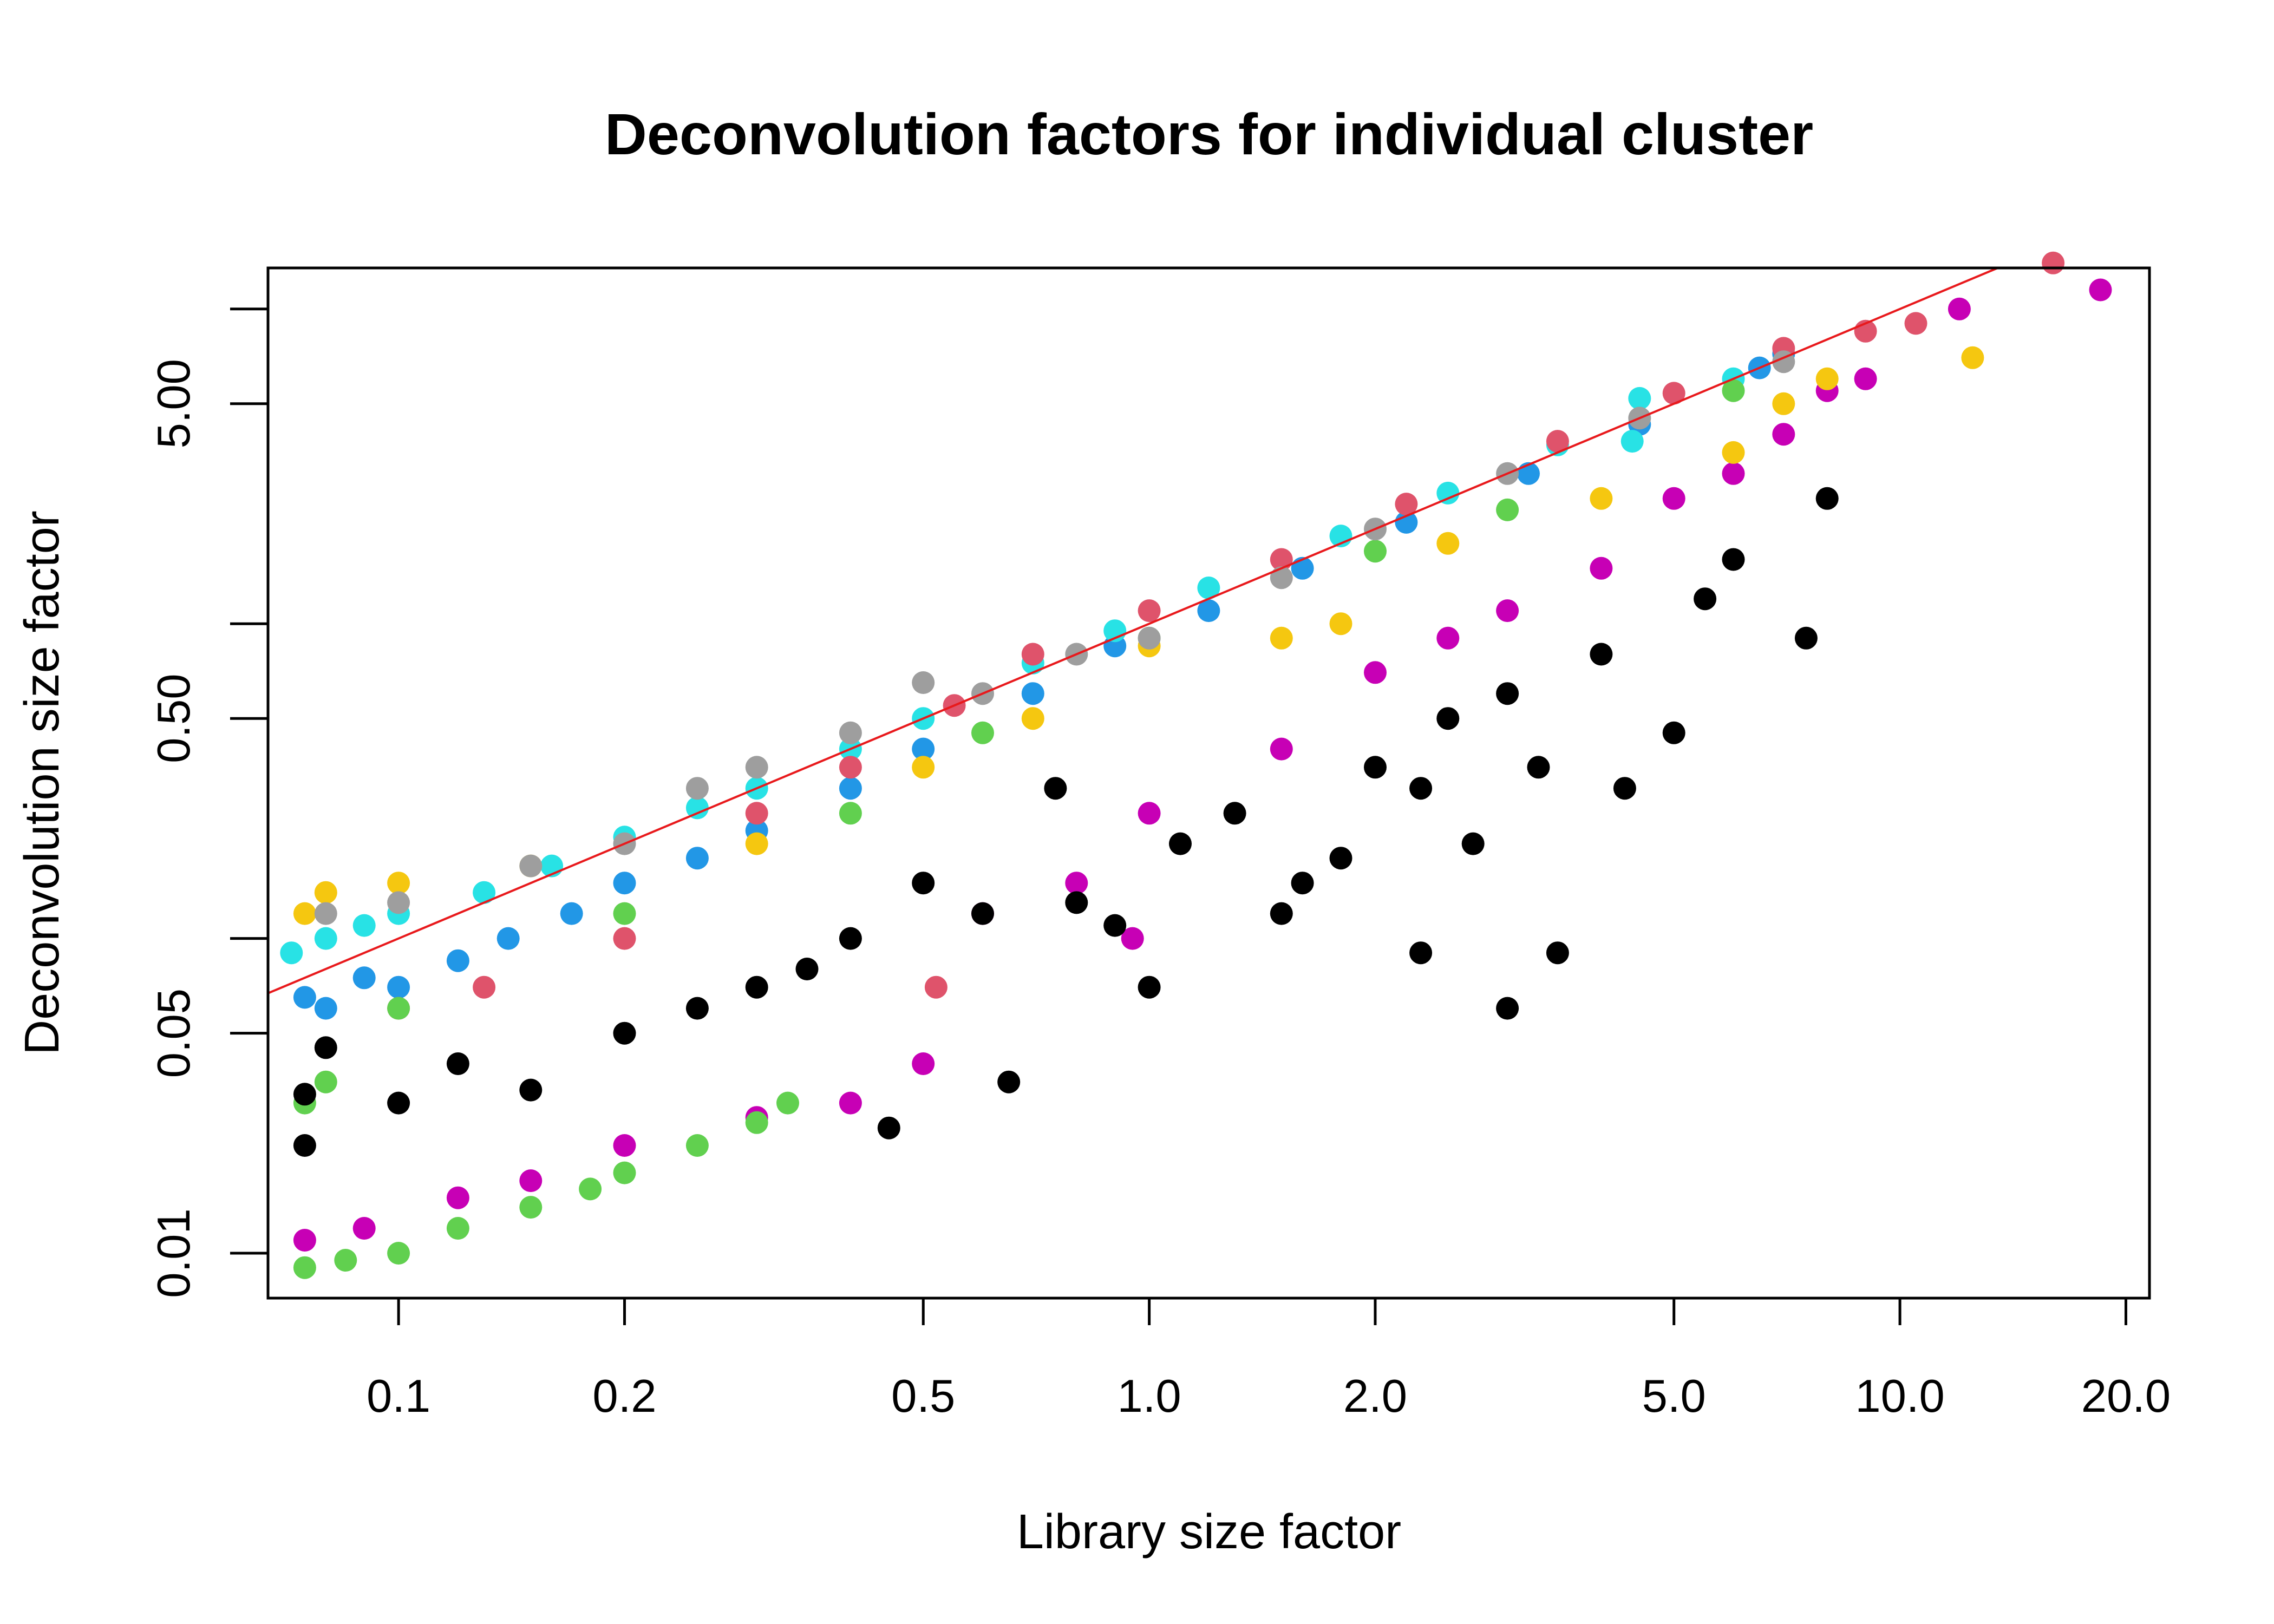 This screenshot has width=2274, height=1624. What do you see at coordinates (1269, 1359) in the screenshot?
I see `x-axis: 0.1 0.2 0.5 1.0 2.0 5.0 10.0 20.0` at bounding box center [1269, 1359].